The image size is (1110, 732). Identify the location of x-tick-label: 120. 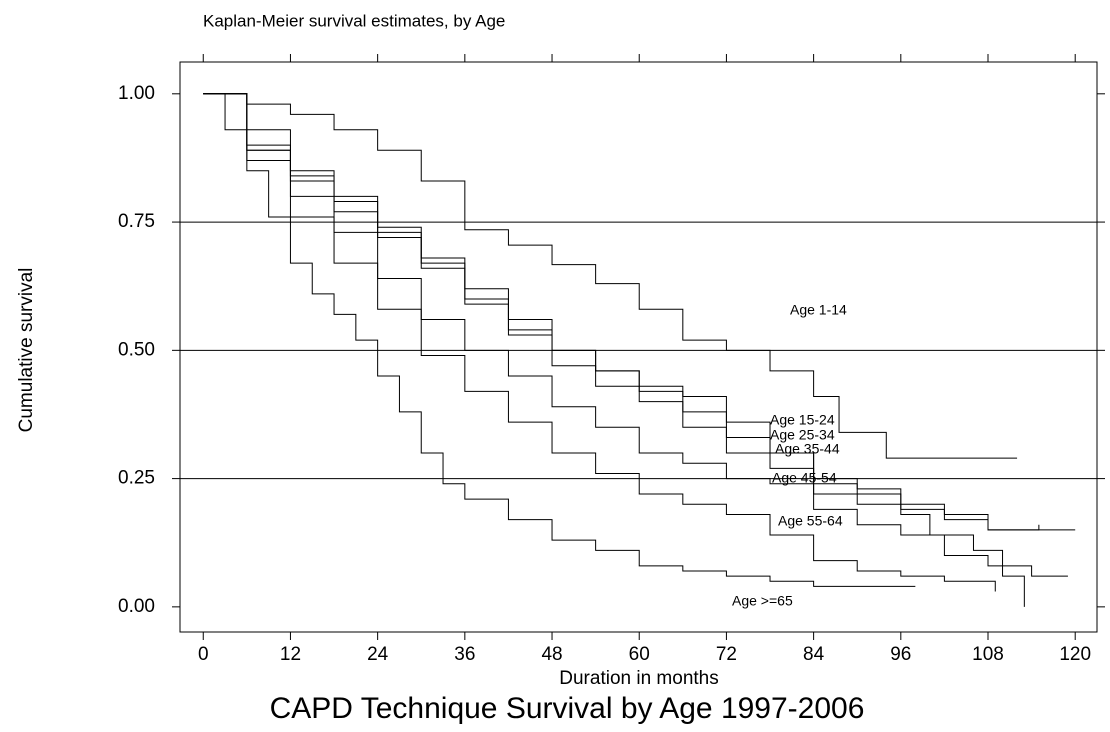
(1075, 654).